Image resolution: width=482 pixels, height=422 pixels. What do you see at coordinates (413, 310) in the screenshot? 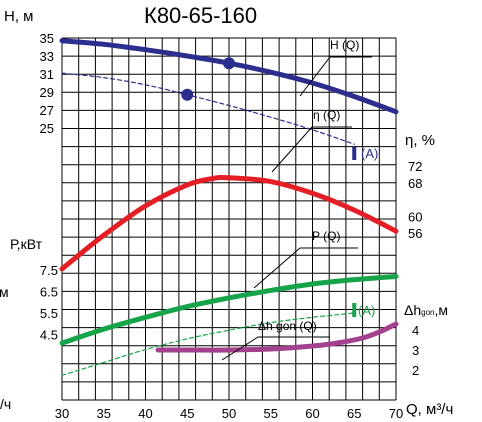
I see `npsh-axis-symbol: Δh` at bounding box center [413, 310].